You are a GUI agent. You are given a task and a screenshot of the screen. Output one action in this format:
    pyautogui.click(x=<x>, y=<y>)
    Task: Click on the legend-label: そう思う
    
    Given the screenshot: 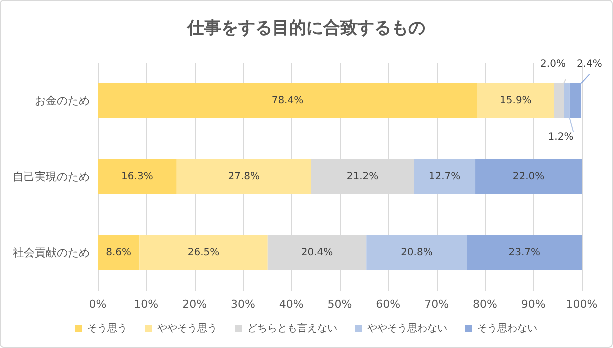 What is the action you would take?
    pyautogui.click(x=108, y=329)
    